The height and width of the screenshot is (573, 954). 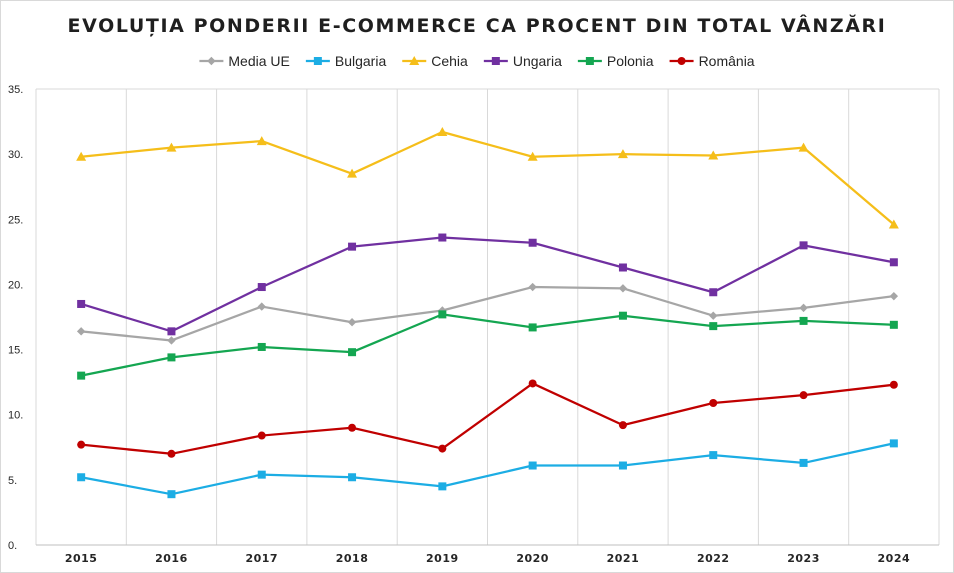 What do you see at coordinates (537, 61) in the screenshot?
I see `legend-label: Ungaria` at bounding box center [537, 61].